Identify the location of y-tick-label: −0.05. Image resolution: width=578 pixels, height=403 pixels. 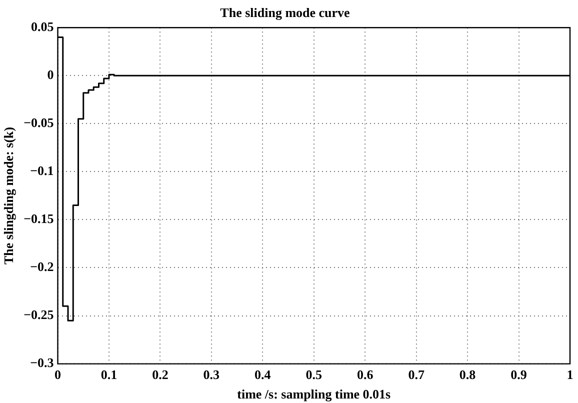
(39, 122).